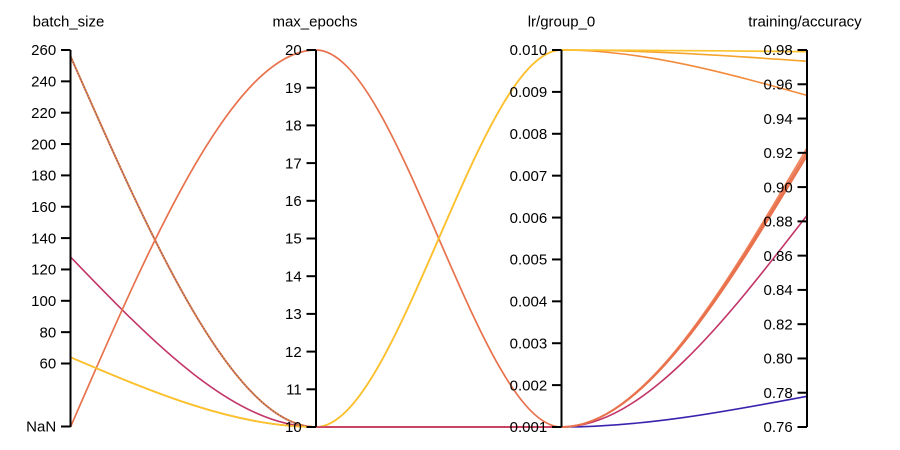 Image resolution: width=900 pixels, height=450 pixels. I want to click on svg-text: 11, so click(294, 390).